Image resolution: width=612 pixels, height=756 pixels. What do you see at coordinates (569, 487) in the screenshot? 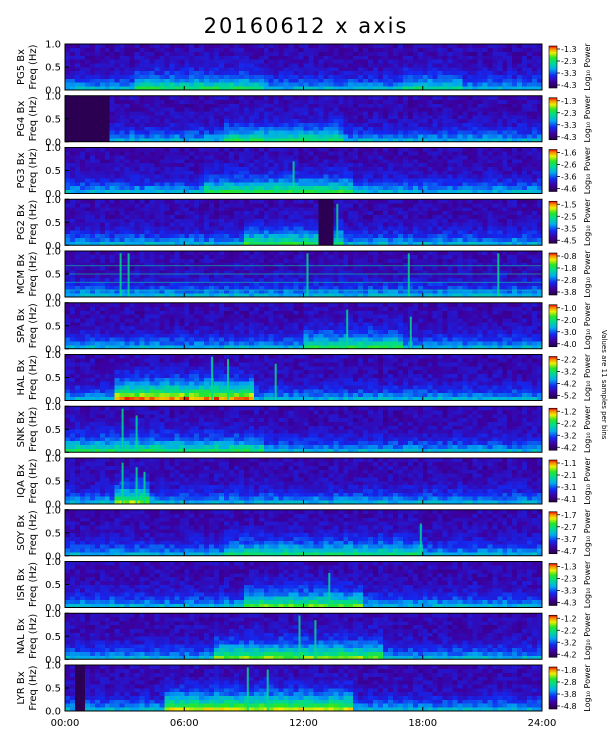
I see `colorbar-tick-label: -3.1` at bounding box center [569, 487].